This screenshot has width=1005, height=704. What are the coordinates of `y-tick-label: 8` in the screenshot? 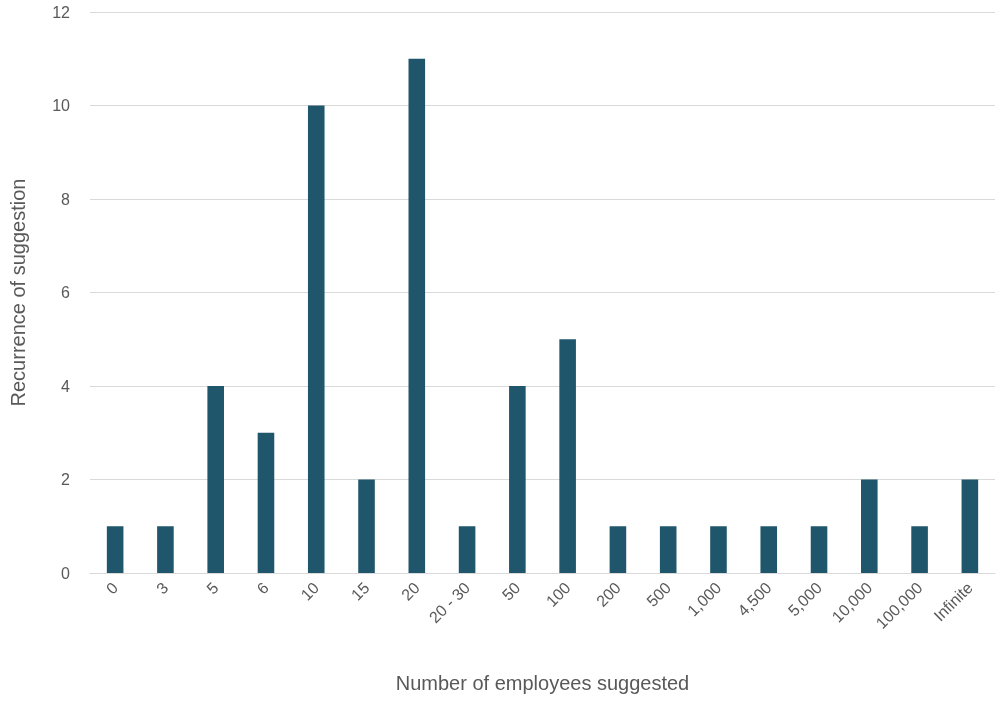 It's located at (66, 199).